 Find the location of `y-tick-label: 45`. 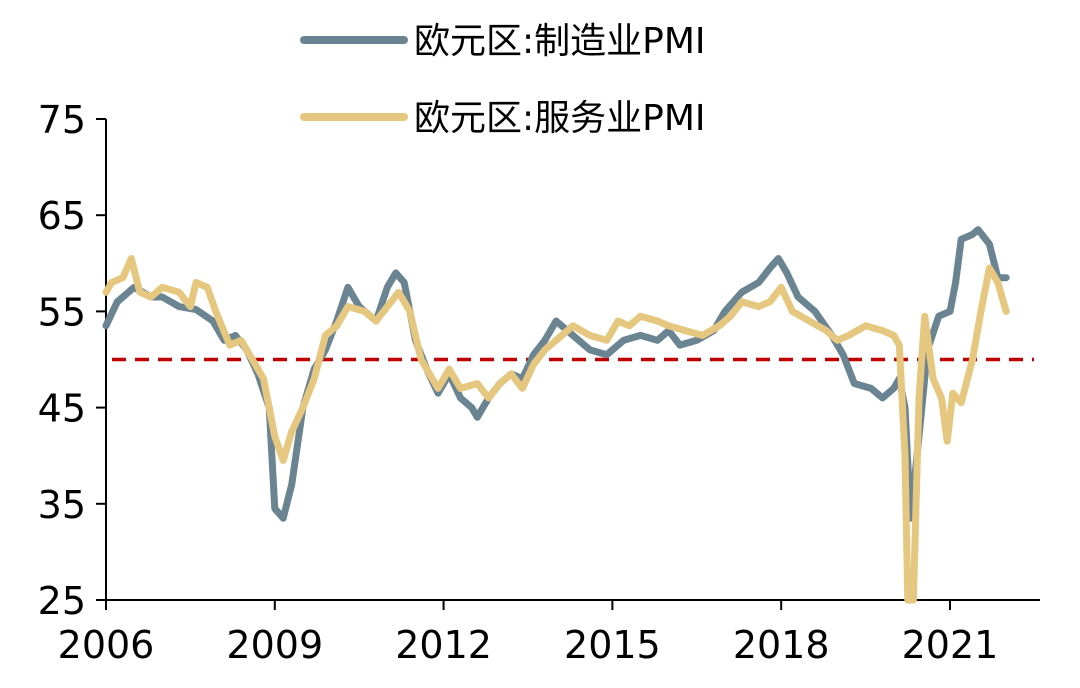

y-tick-label: 45 is located at coordinates (62, 409).